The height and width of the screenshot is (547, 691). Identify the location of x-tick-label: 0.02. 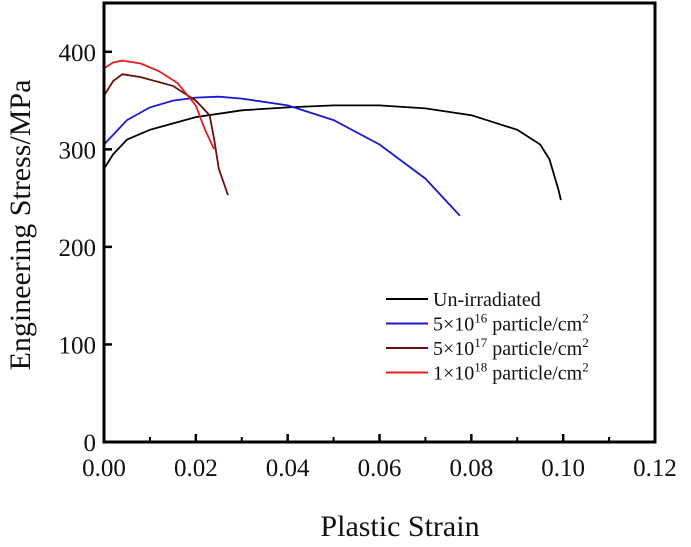
(196, 468).